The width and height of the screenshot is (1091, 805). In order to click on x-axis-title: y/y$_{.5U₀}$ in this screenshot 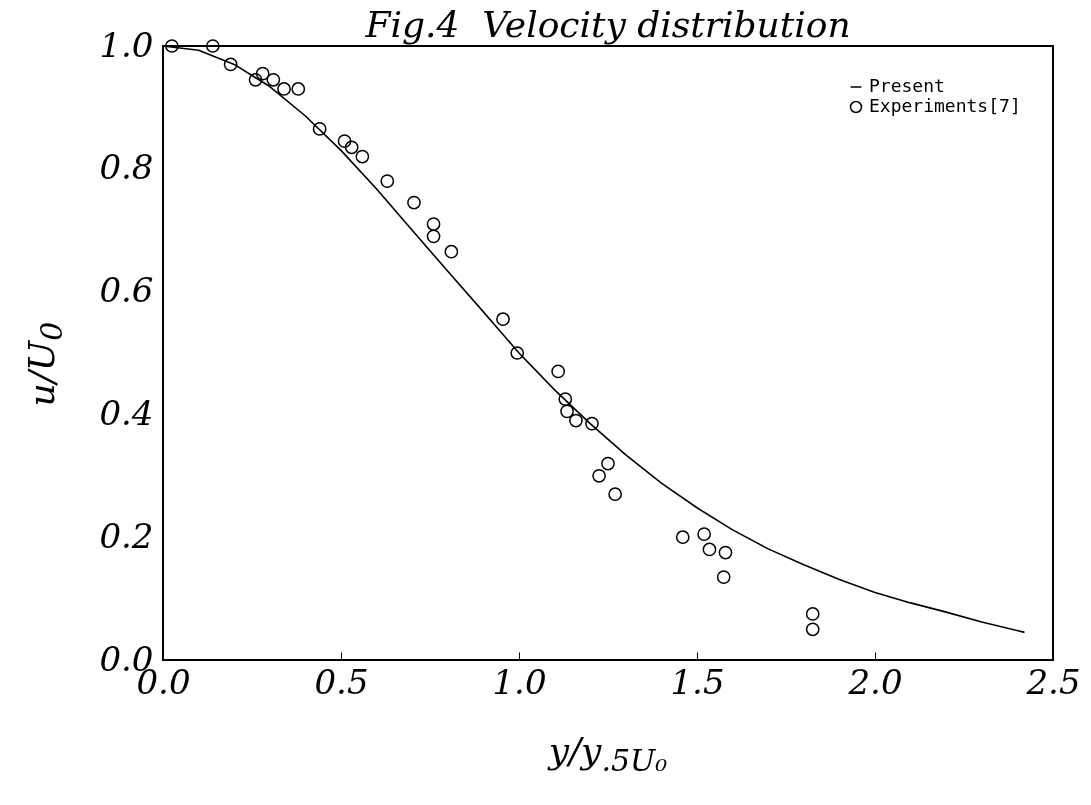, I will do `click(607, 754)`.